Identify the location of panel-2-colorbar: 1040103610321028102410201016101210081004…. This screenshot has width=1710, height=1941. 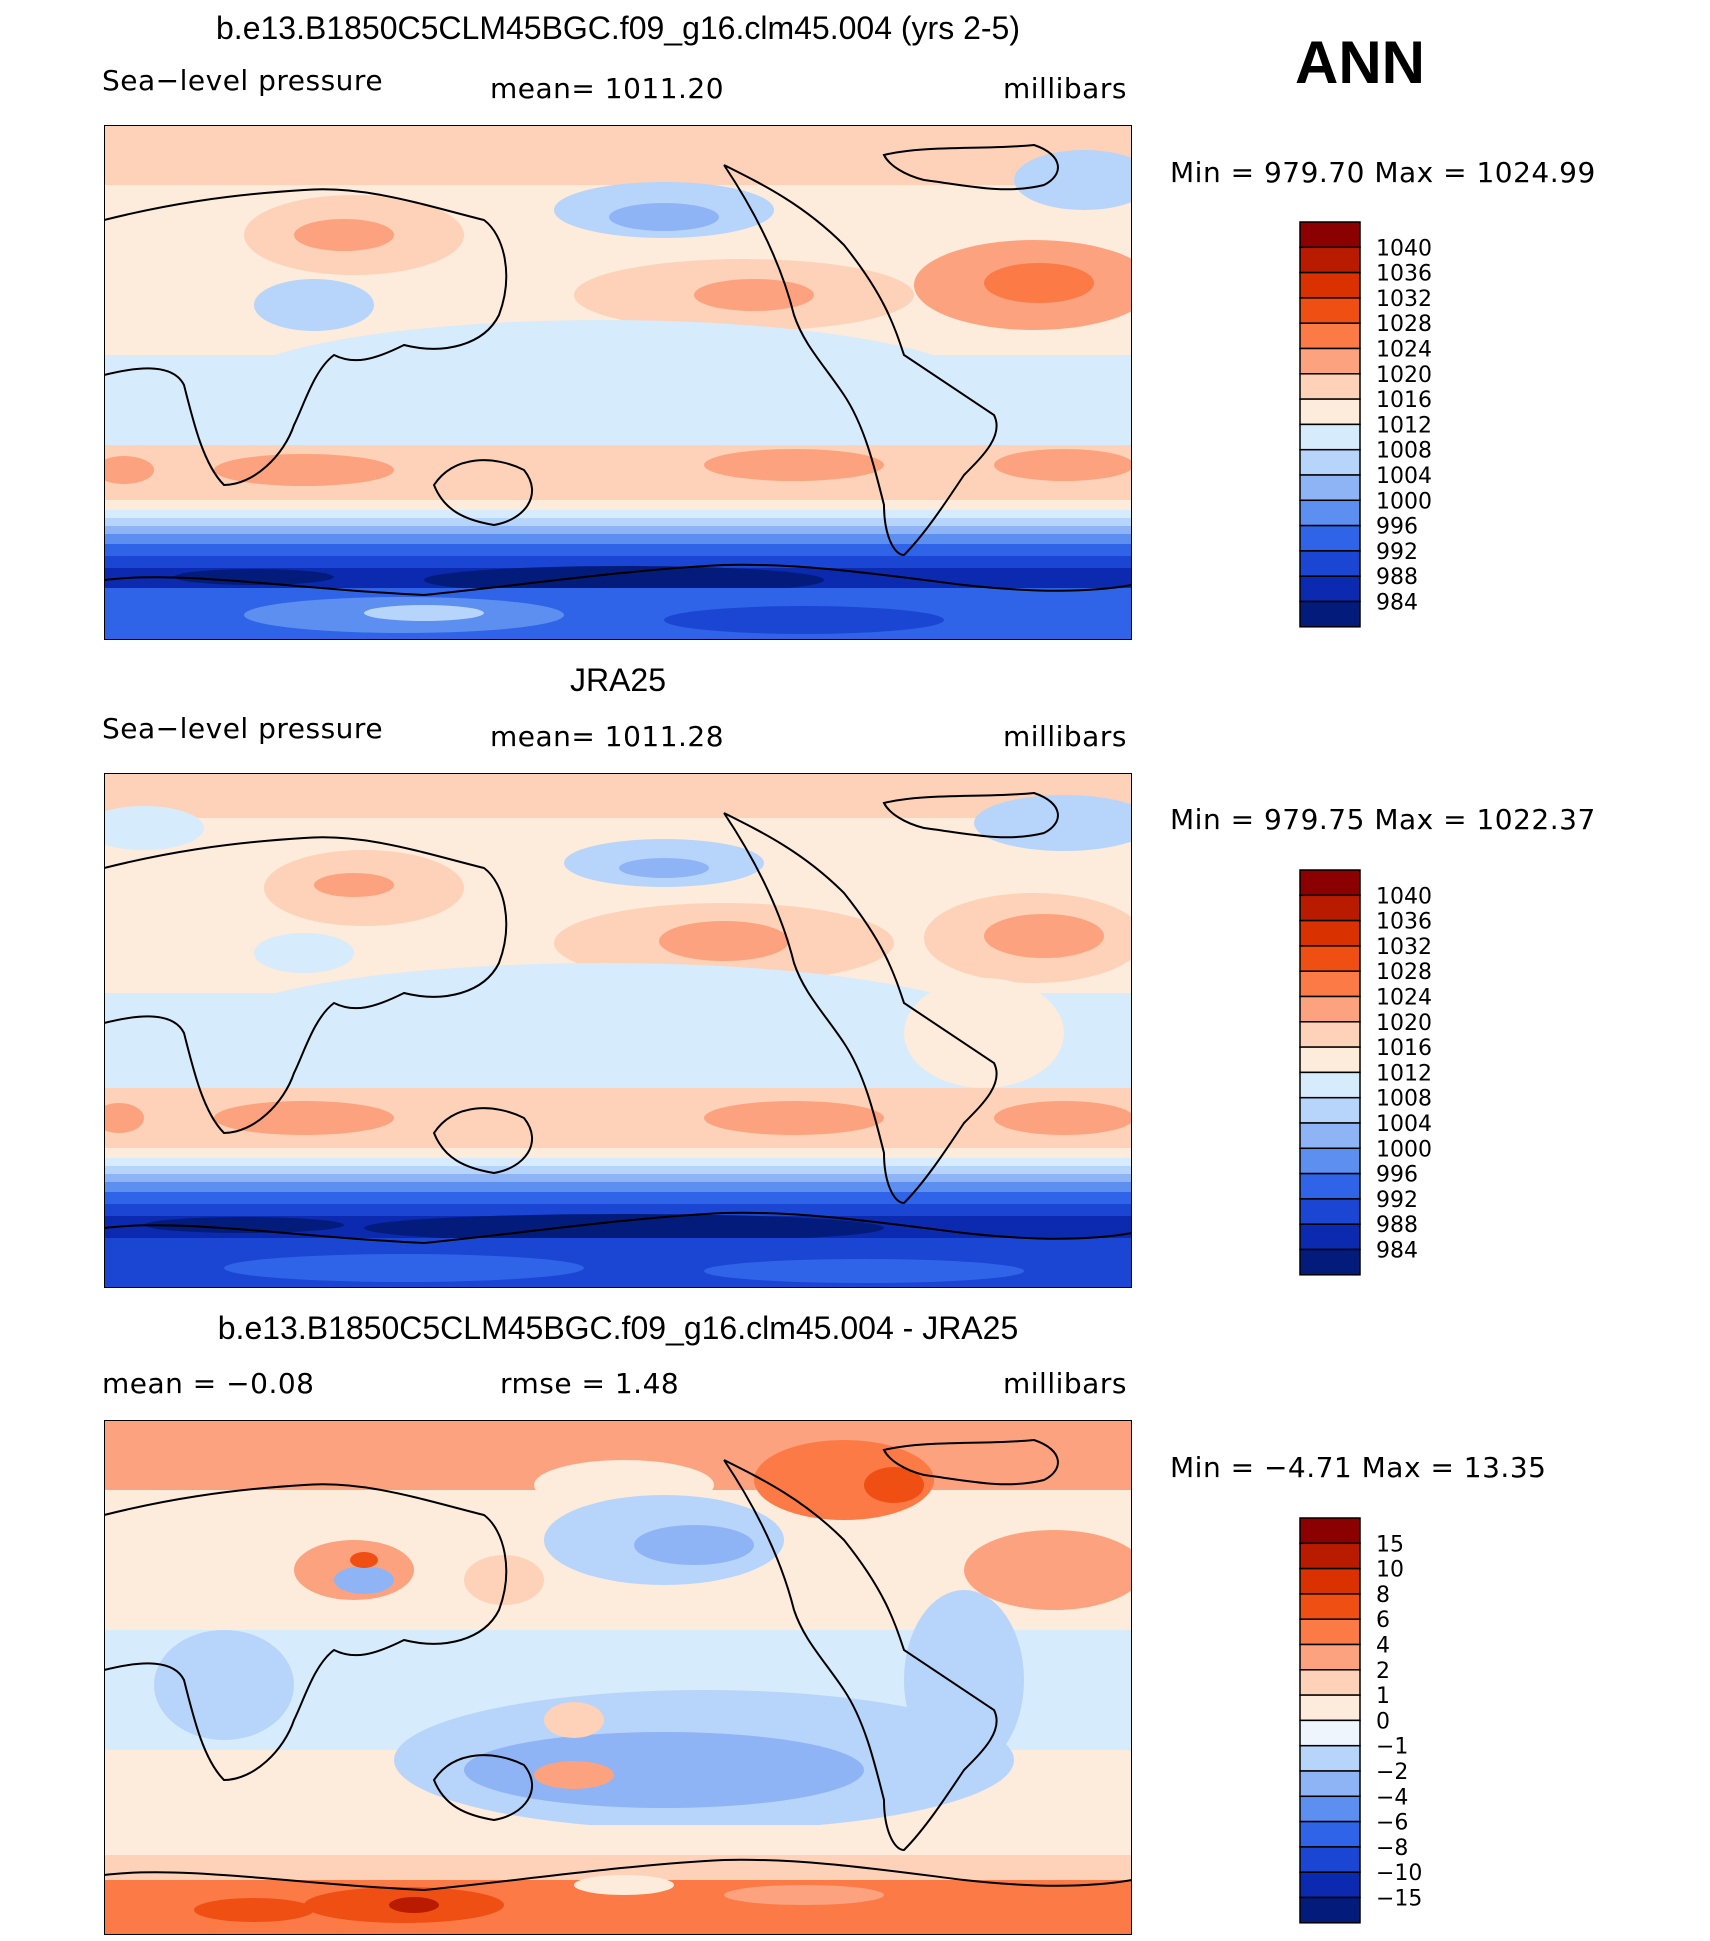
(1365, 1072).